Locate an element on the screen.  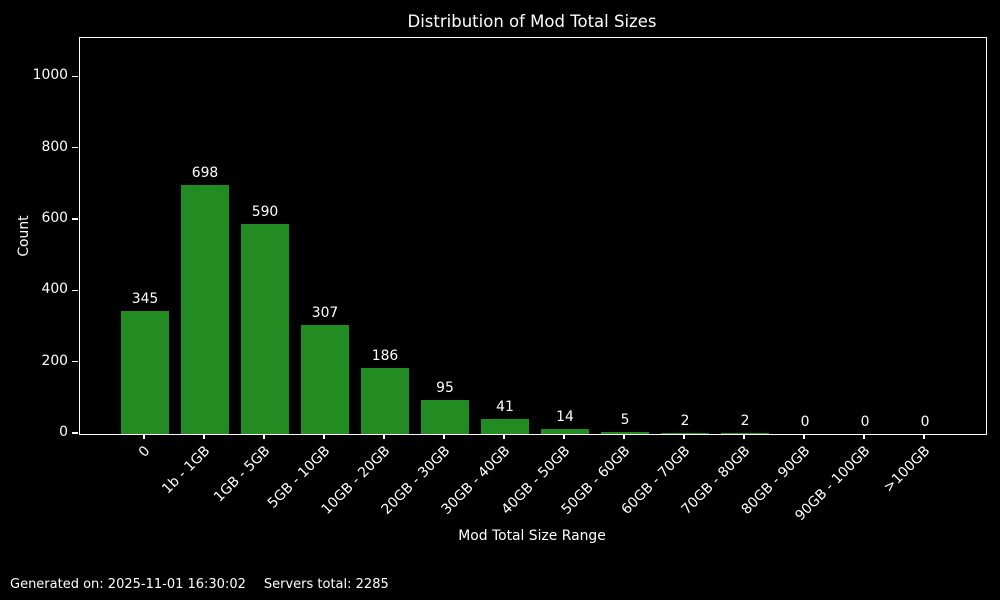
chart-title: Distribution of Mod Total Sizes is located at coordinates (532, 21).